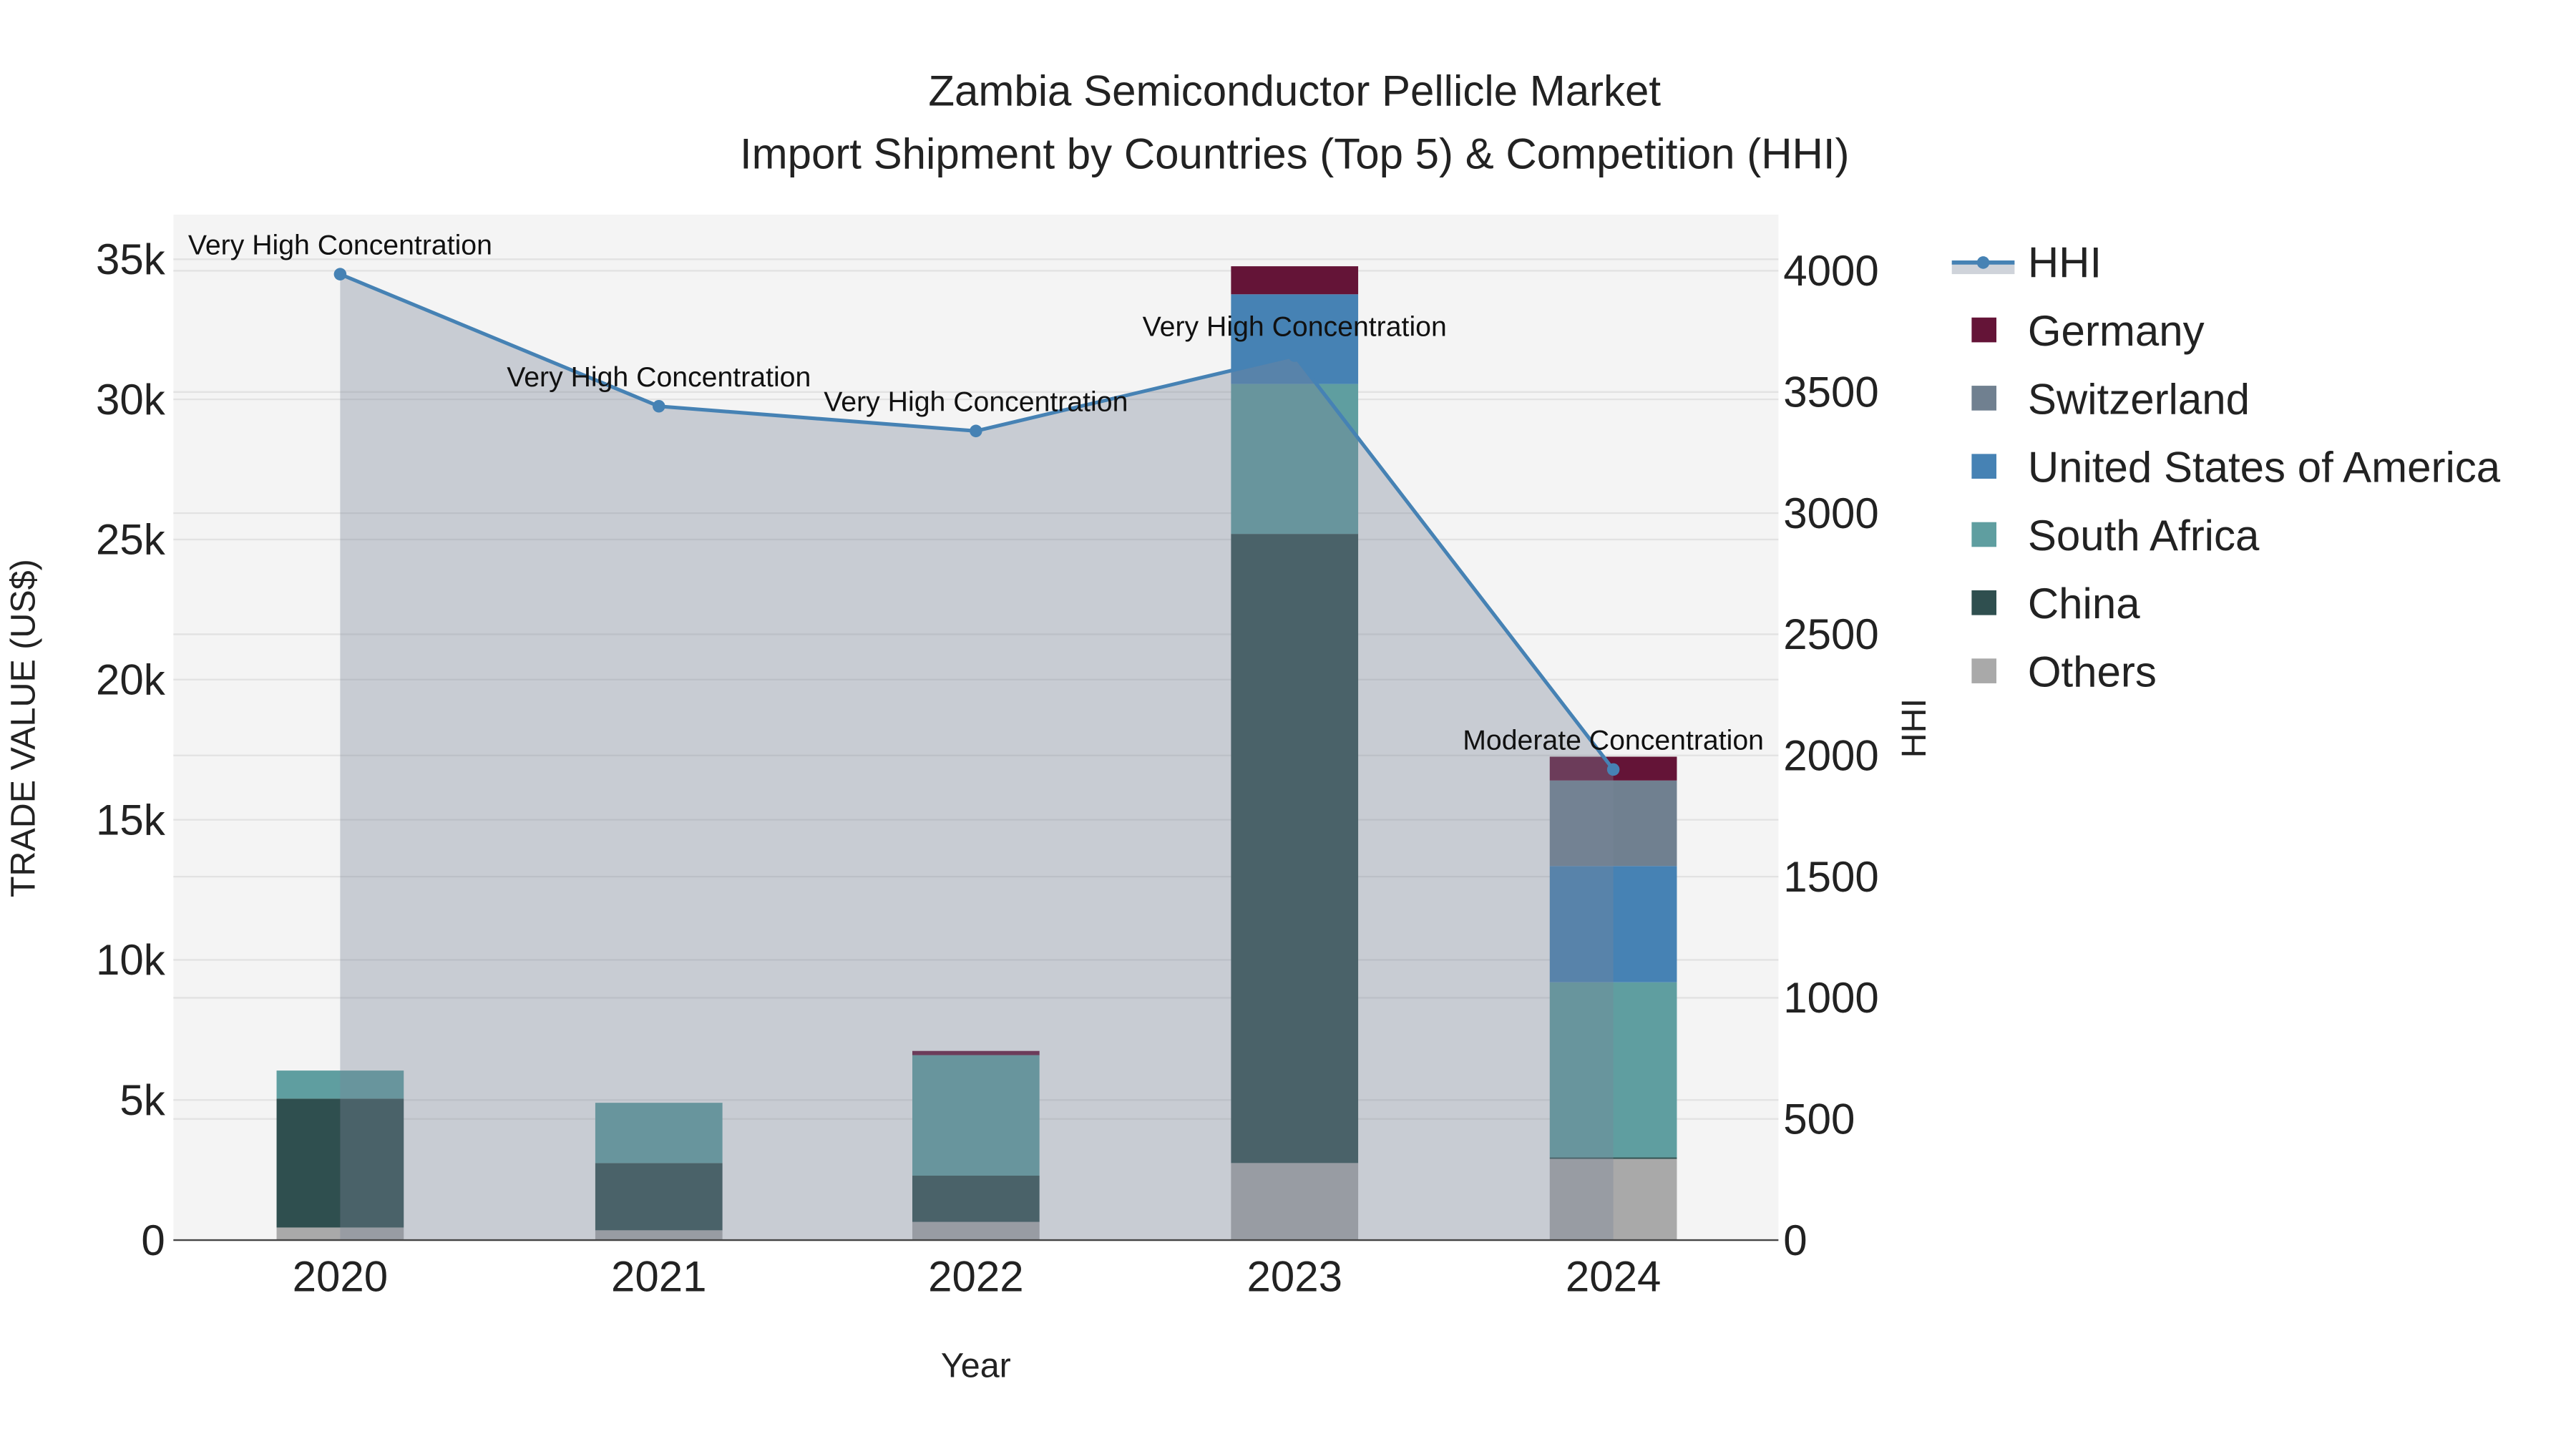 Image resolution: width=2576 pixels, height=1449 pixels. What do you see at coordinates (1295, 848) in the screenshot?
I see `bar-china-2023` at bounding box center [1295, 848].